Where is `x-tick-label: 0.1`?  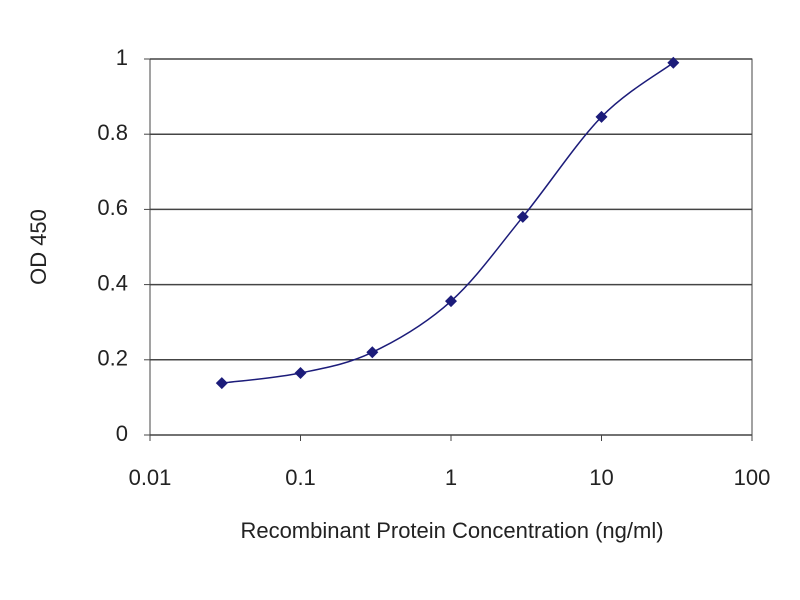 x-tick-label: 0.1 is located at coordinates (300, 477).